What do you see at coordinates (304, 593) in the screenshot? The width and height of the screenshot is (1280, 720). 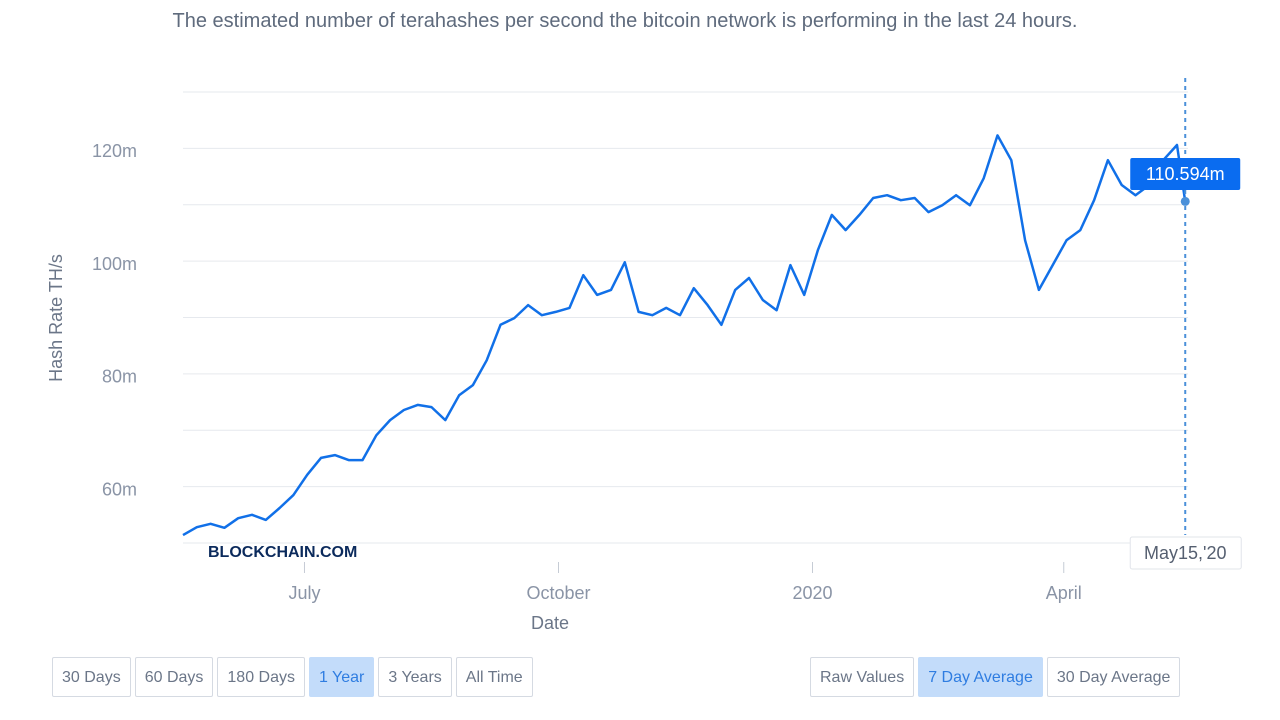 I see `x-tick-label: July` at bounding box center [304, 593].